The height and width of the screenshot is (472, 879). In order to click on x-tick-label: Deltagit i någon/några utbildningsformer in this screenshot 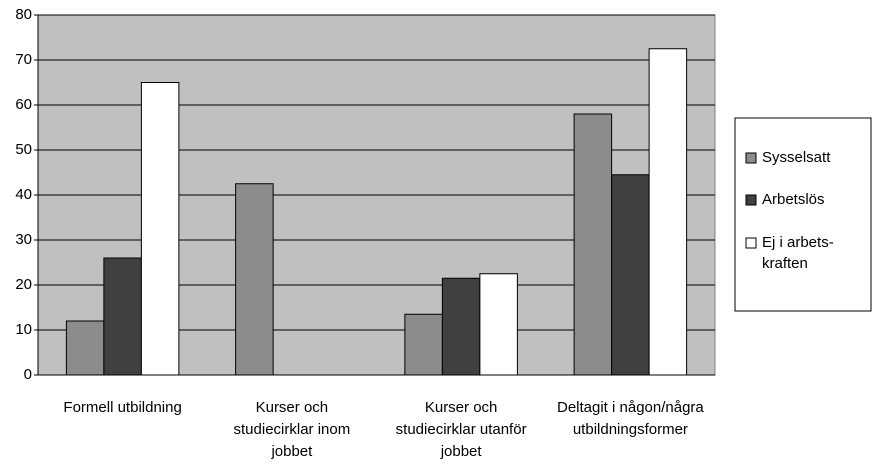, I will do `click(630, 418)`.